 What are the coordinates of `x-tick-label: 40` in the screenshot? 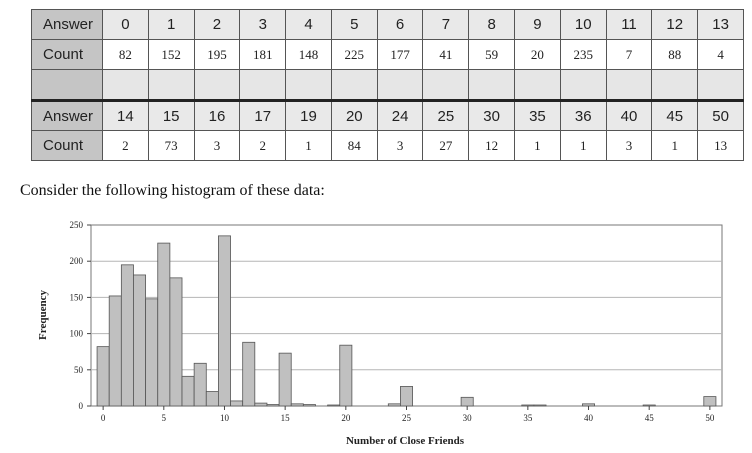 It's located at (589, 418).